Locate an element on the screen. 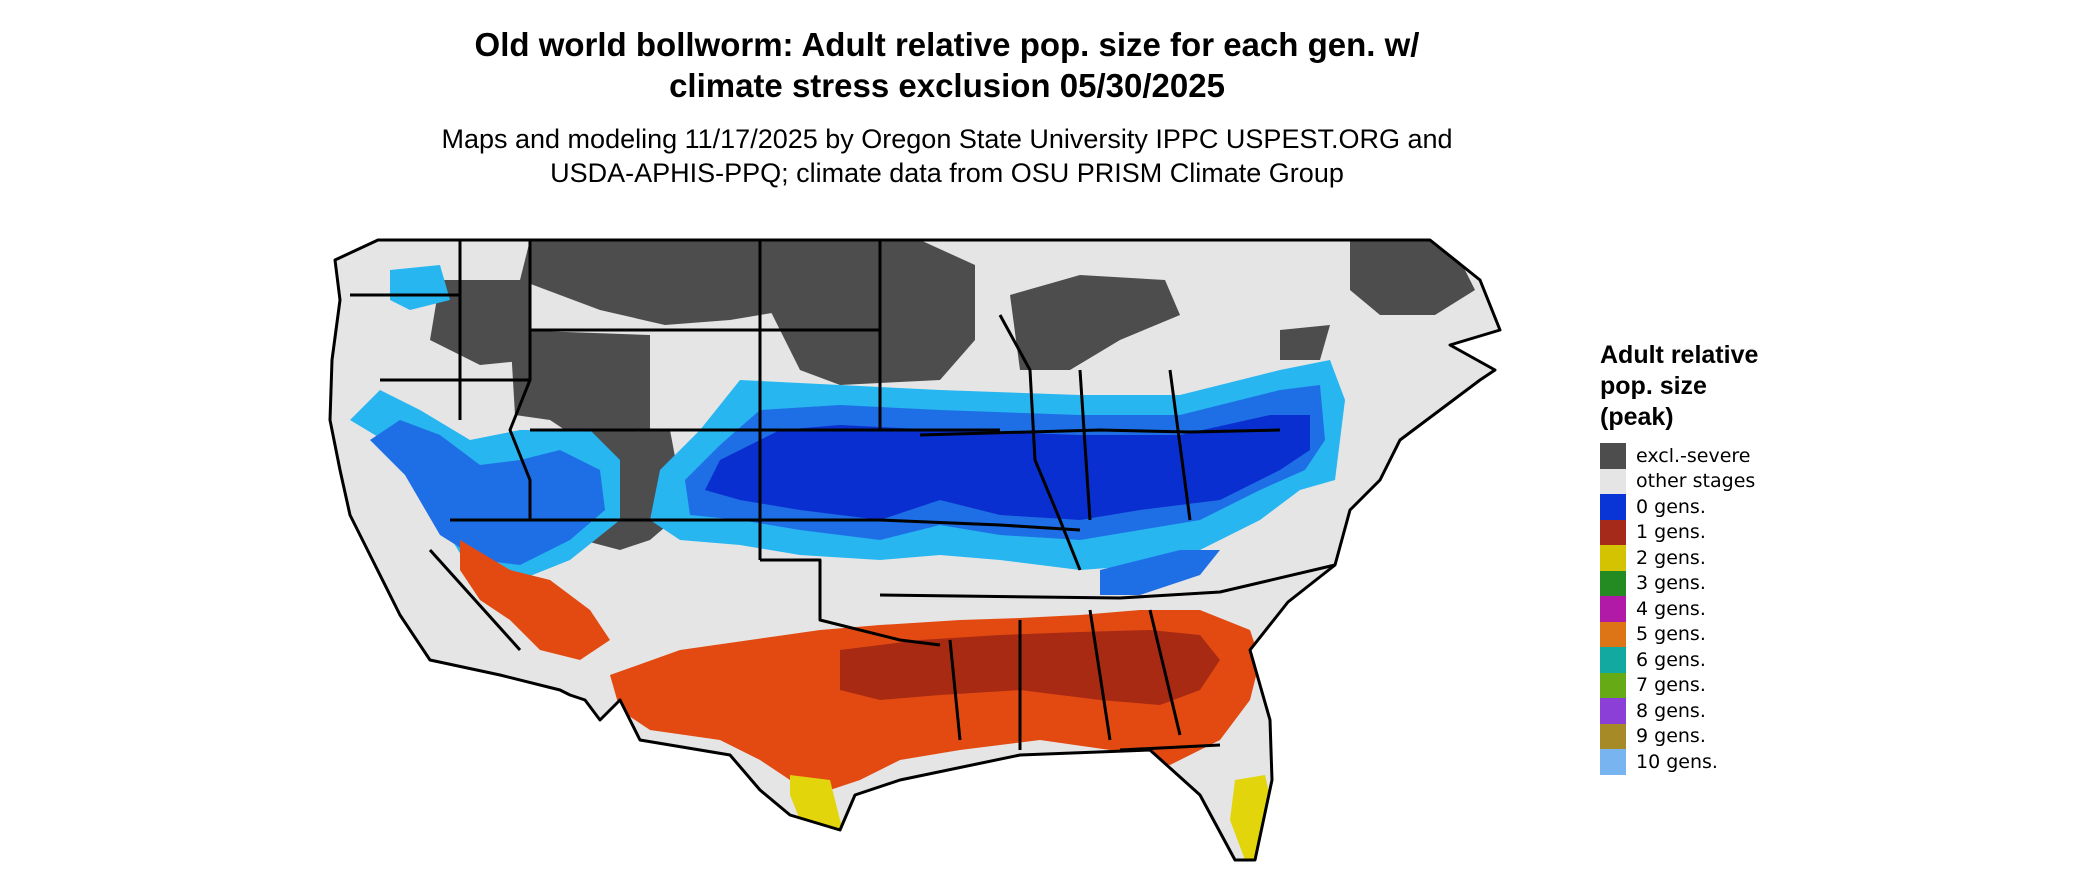  blue-washington is located at coordinates (420, 287).